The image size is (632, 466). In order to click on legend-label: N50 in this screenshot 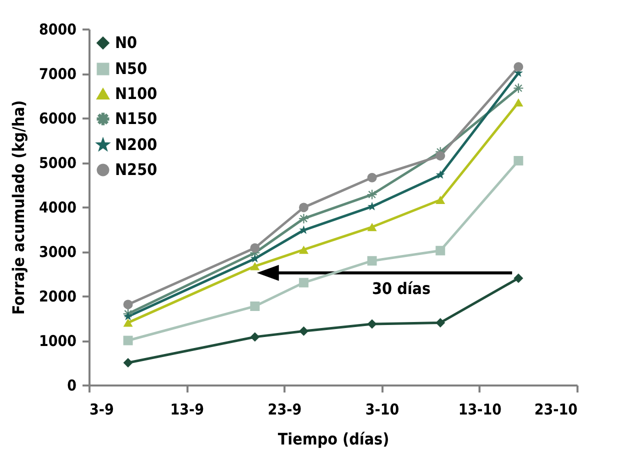, I will do `click(131, 68)`.